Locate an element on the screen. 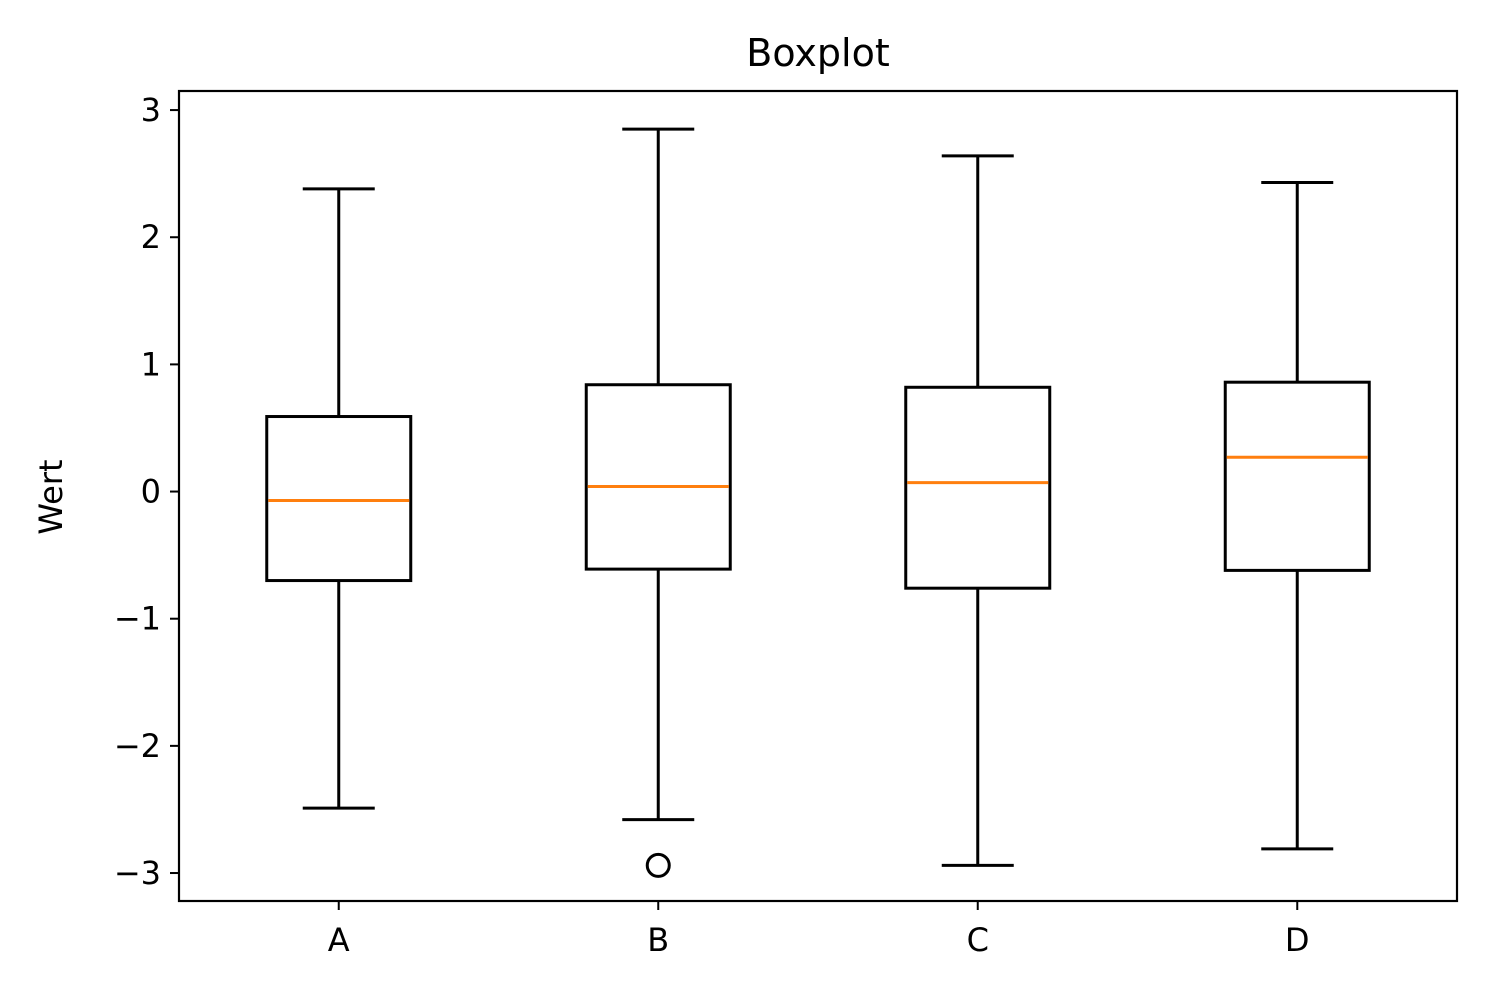  box-a is located at coordinates (339, 498).